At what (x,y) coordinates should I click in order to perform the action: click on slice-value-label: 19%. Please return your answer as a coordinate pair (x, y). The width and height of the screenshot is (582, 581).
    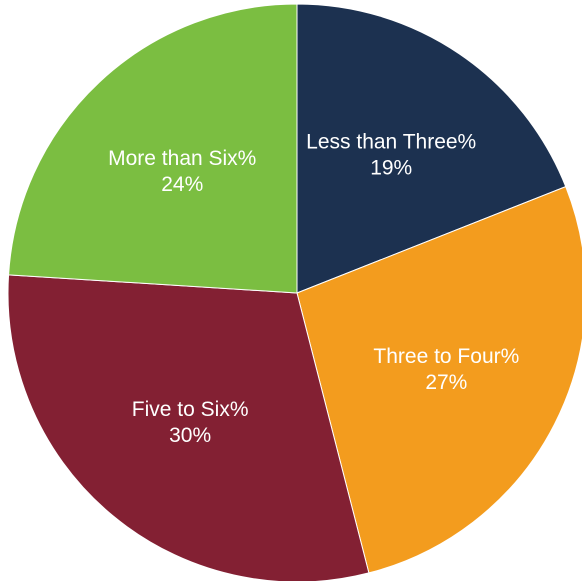
    Looking at the image, I should click on (391, 167).